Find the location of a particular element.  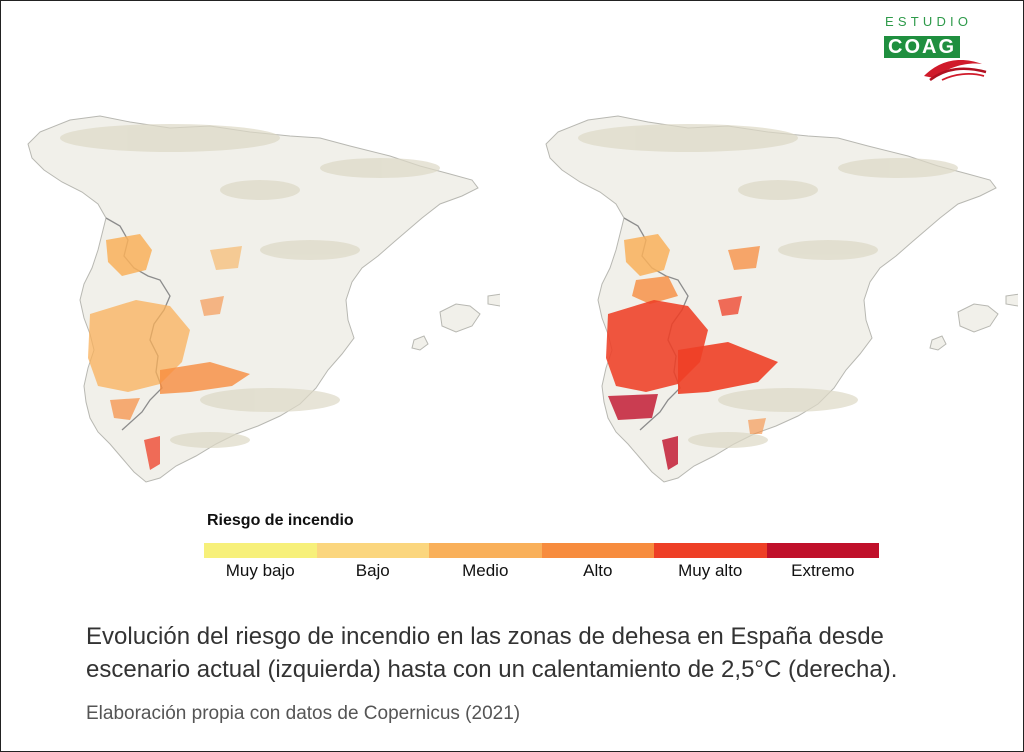

logo-main-text: COAG is located at coordinates (922, 47).